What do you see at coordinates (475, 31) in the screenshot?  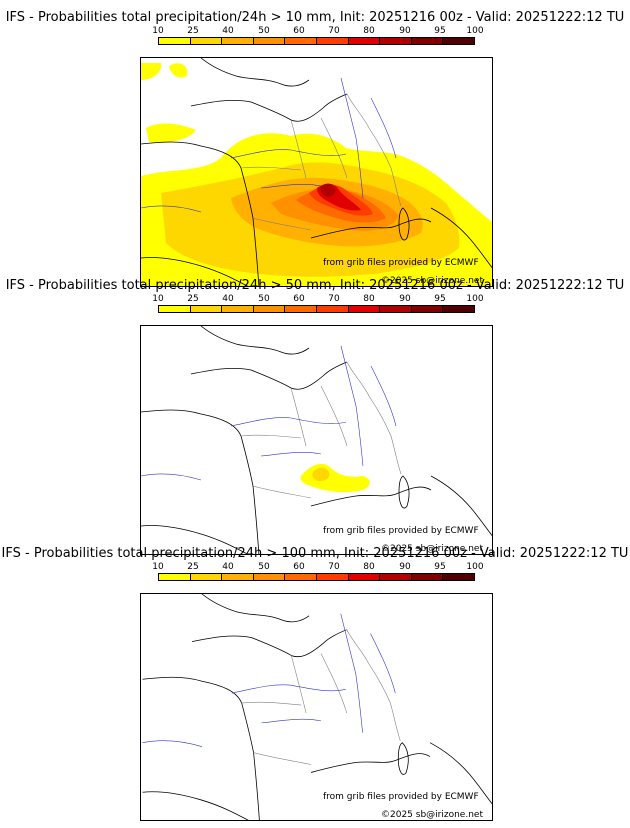 I see `scale-tick: 100` at bounding box center [475, 31].